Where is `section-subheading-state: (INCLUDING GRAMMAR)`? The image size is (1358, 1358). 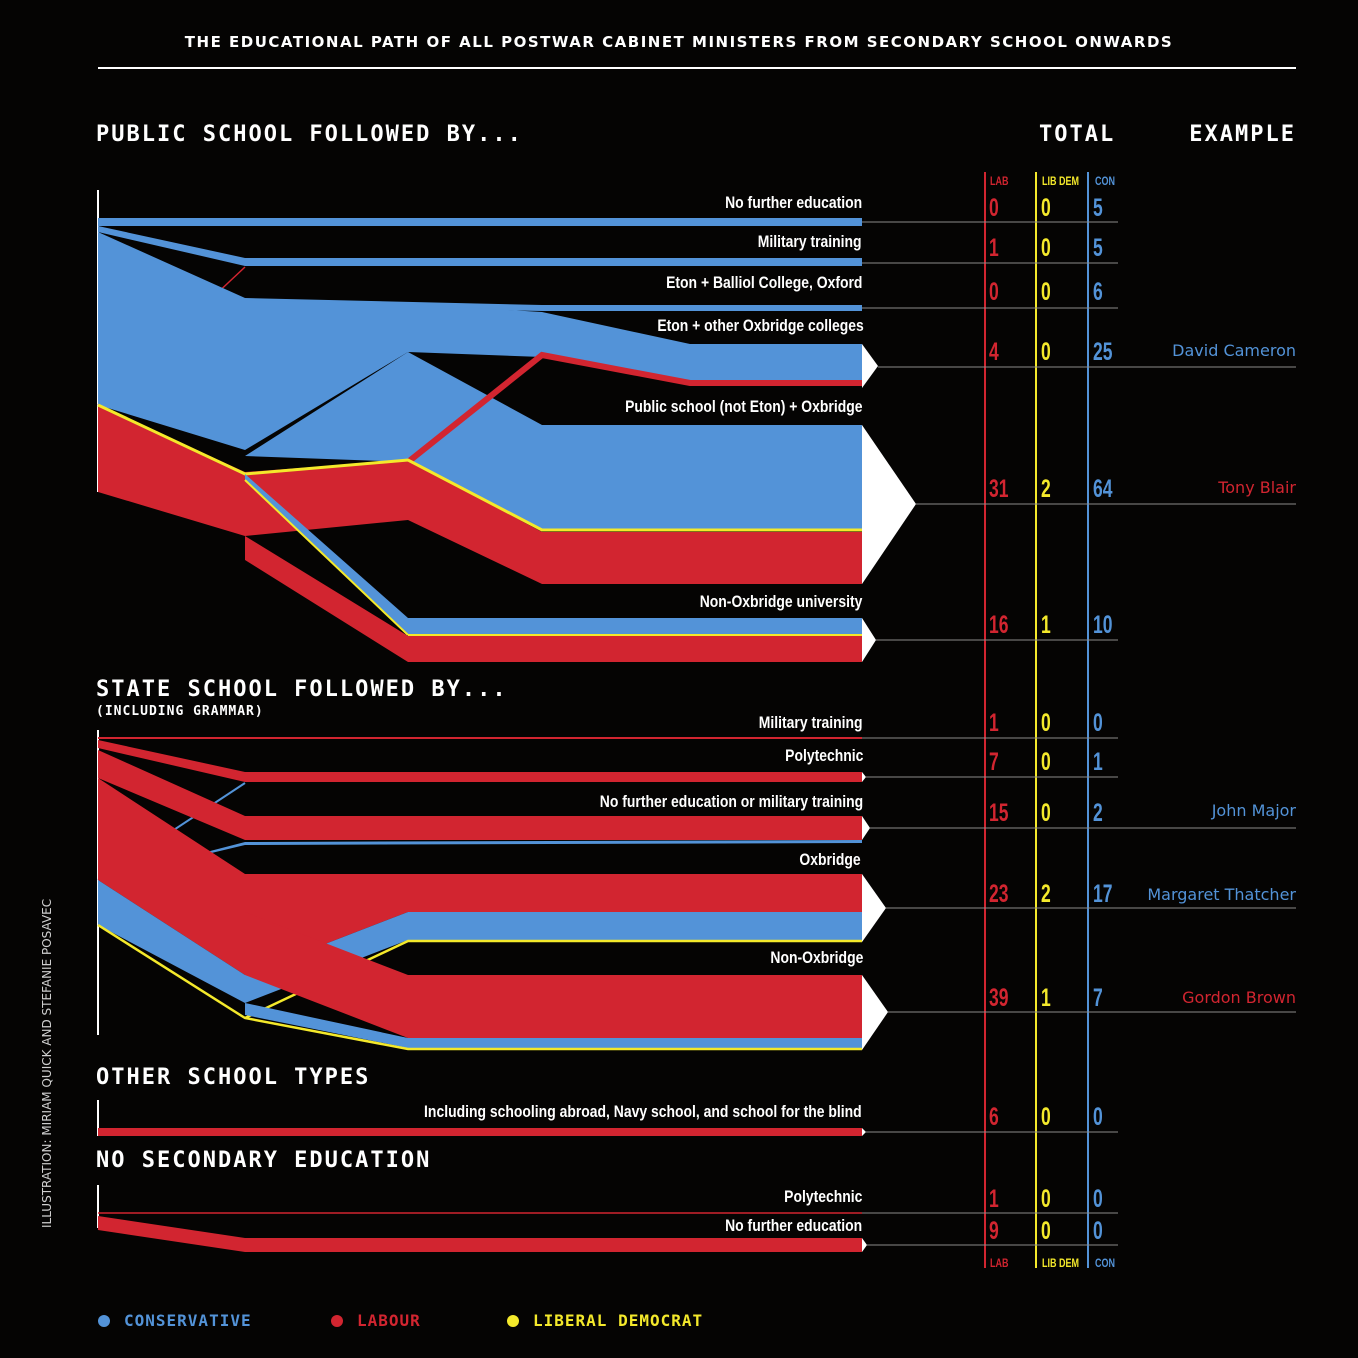
section-subheading-state: (INCLUDING GRAMMAR) is located at coordinates (180, 711).